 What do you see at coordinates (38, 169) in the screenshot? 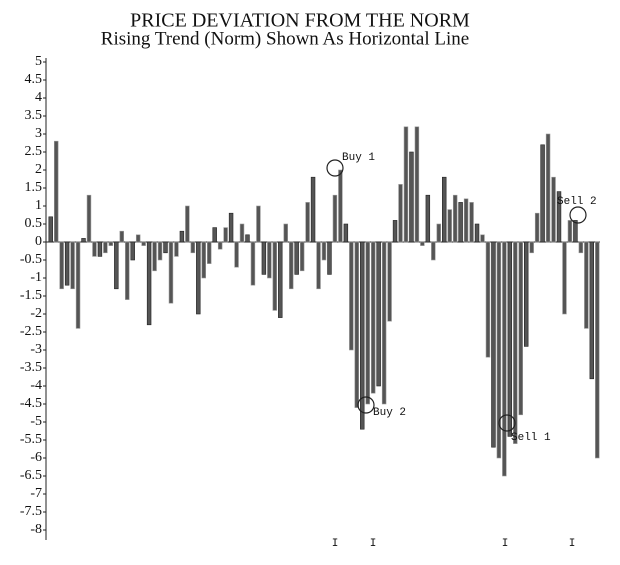
I see `y-tick-label: 2` at bounding box center [38, 169].